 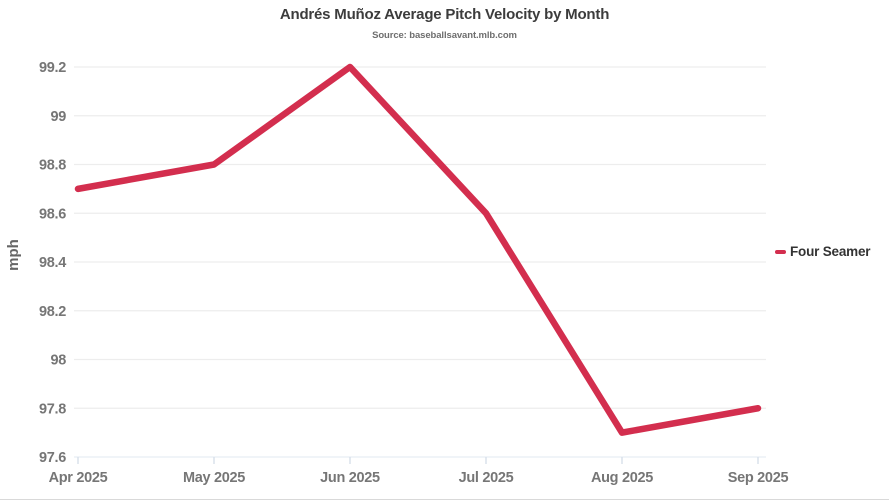 I want to click on legend: Four Seamer, so click(x=823, y=251).